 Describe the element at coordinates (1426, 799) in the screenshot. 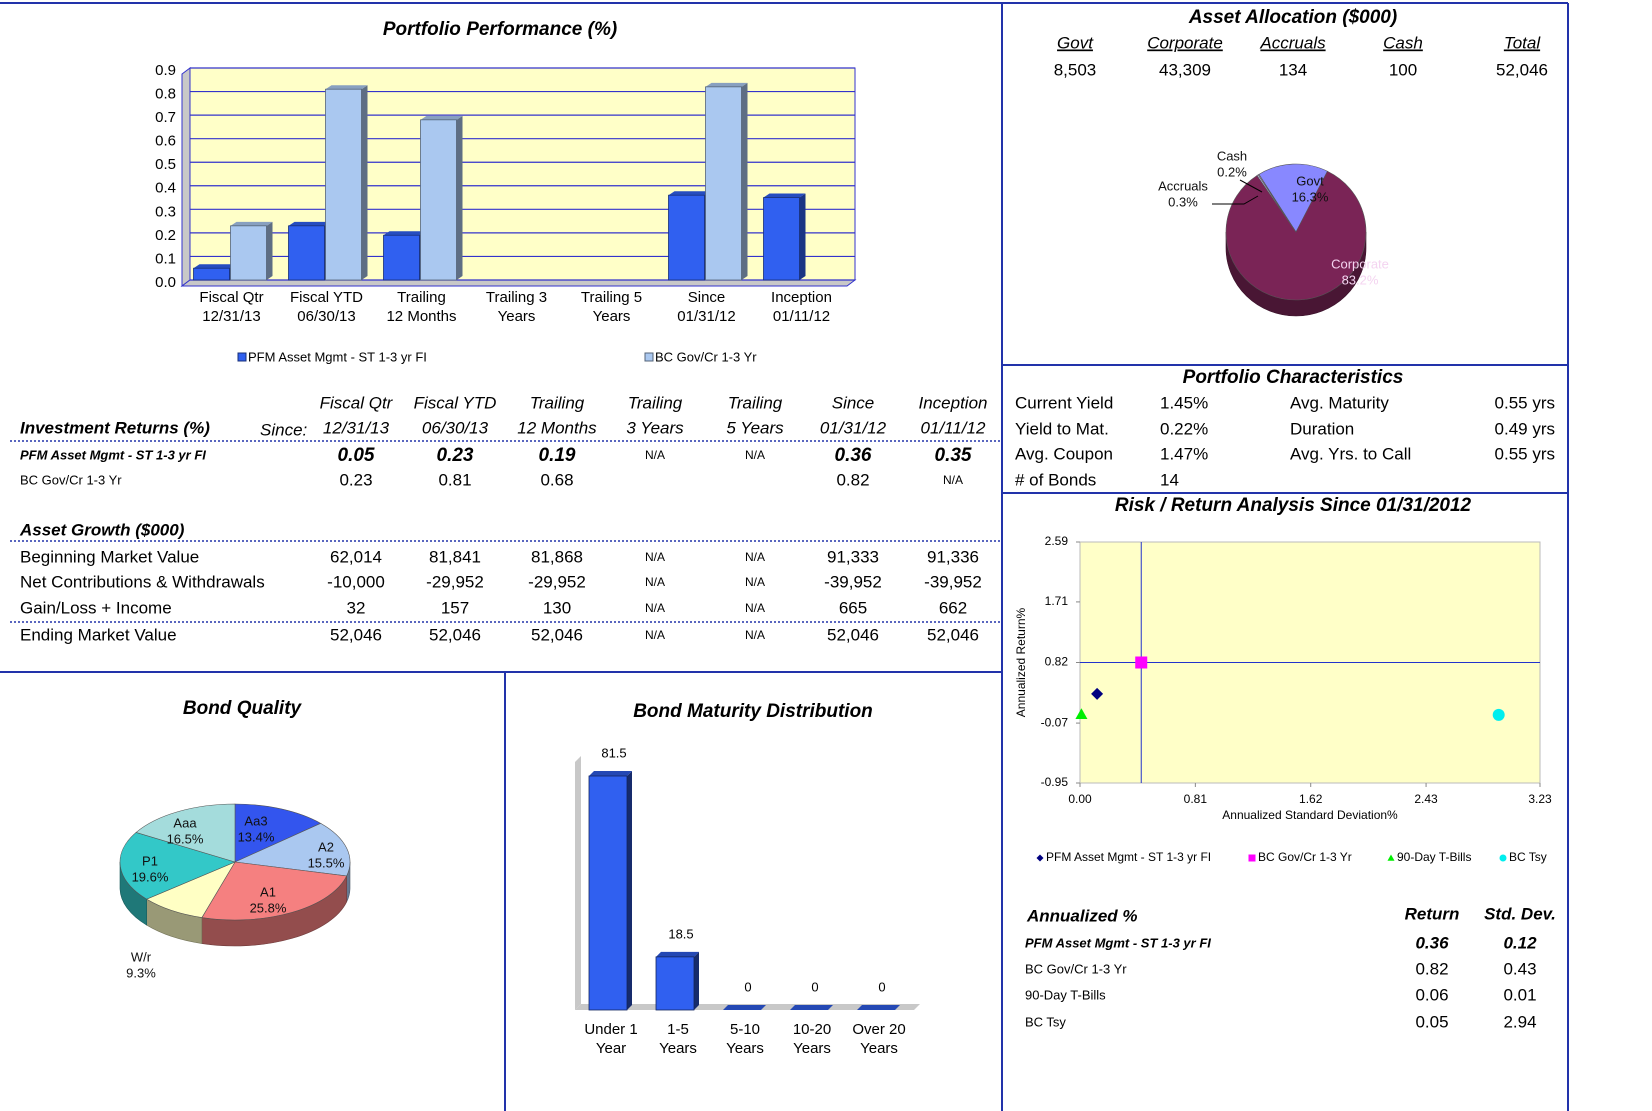

I see `x-tick-label: 2.43` at that location.